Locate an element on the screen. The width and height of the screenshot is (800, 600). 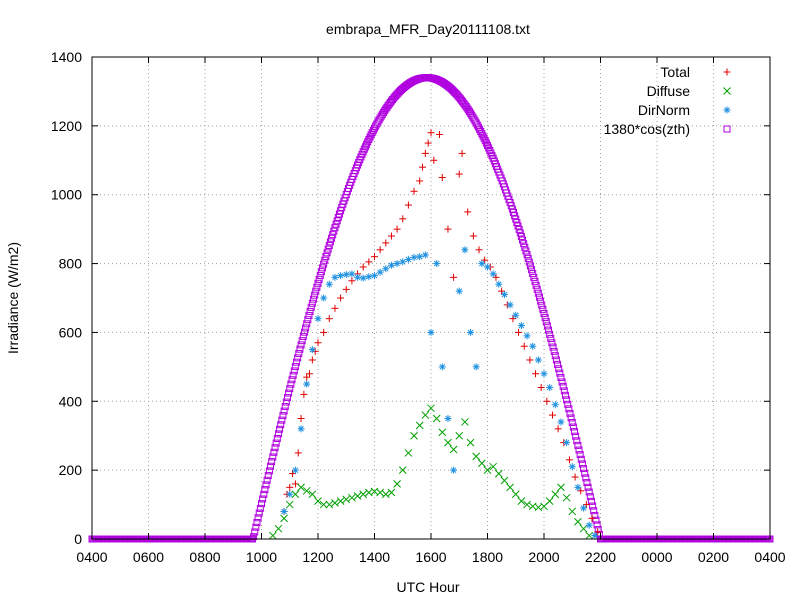
x-tick-label: 1600 is located at coordinates (430, 557).